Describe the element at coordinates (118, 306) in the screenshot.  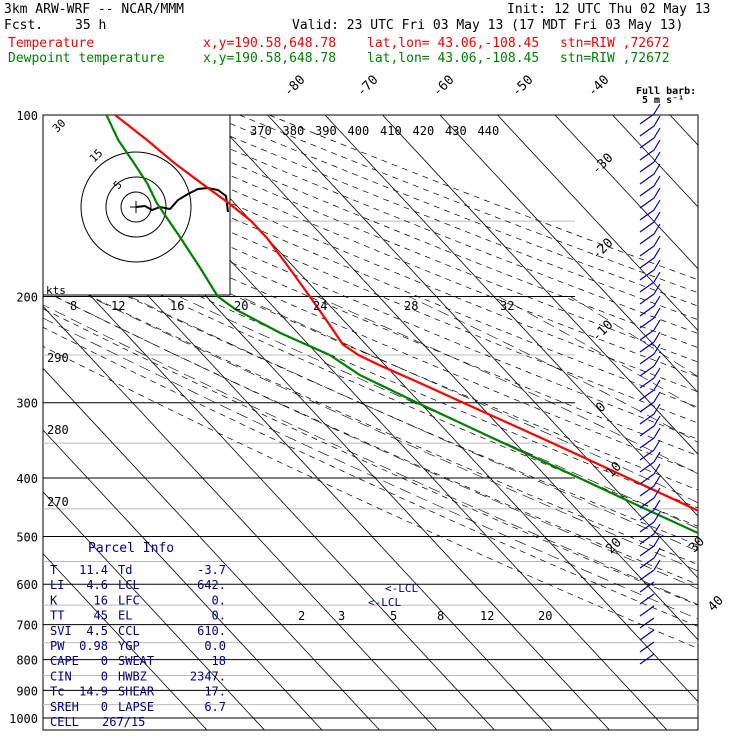
I see `mixing-ratio-label: 12` at that location.